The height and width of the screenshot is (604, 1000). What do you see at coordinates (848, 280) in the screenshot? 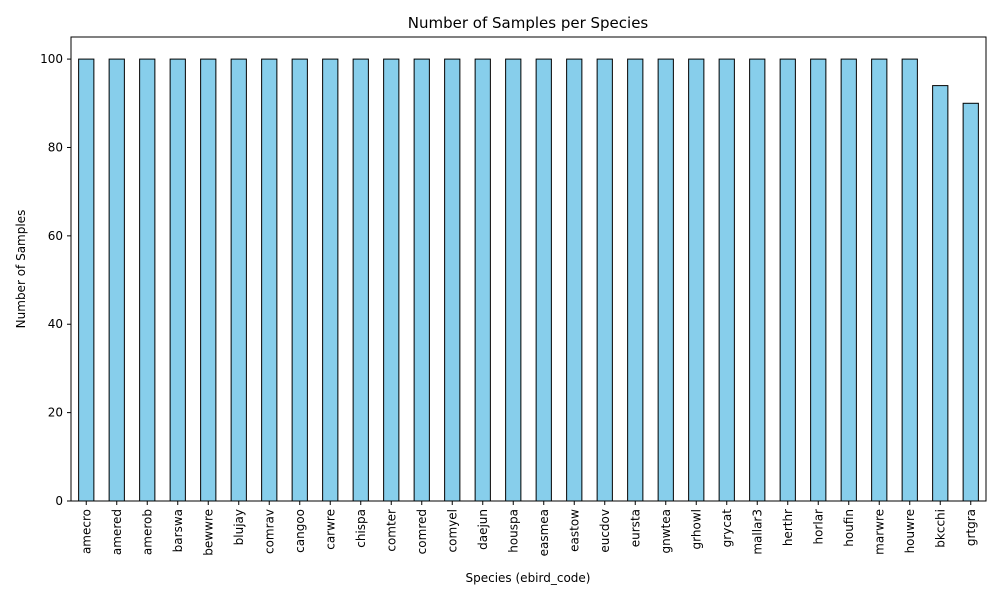
I see `bar-houfin` at bounding box center [848, 280].